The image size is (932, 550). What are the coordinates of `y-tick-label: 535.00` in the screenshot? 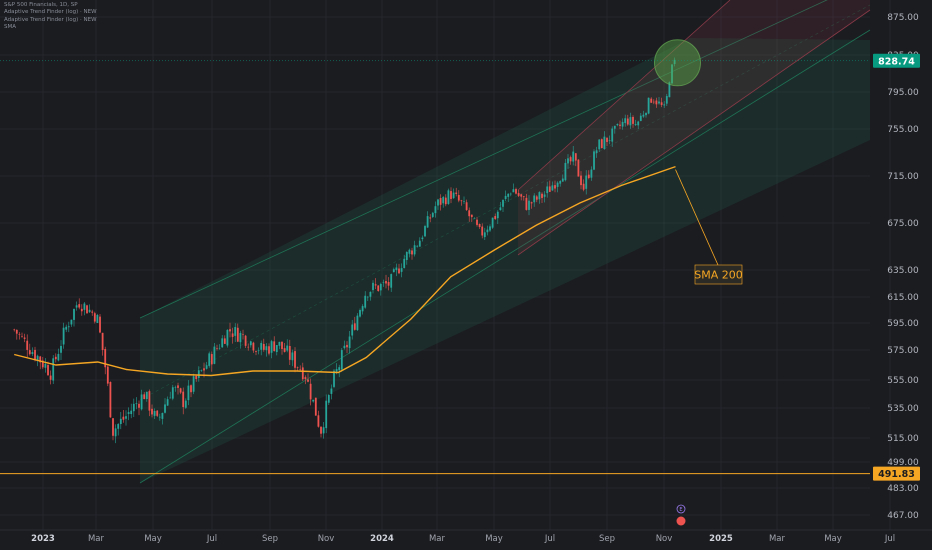 It's located at (903, 409).